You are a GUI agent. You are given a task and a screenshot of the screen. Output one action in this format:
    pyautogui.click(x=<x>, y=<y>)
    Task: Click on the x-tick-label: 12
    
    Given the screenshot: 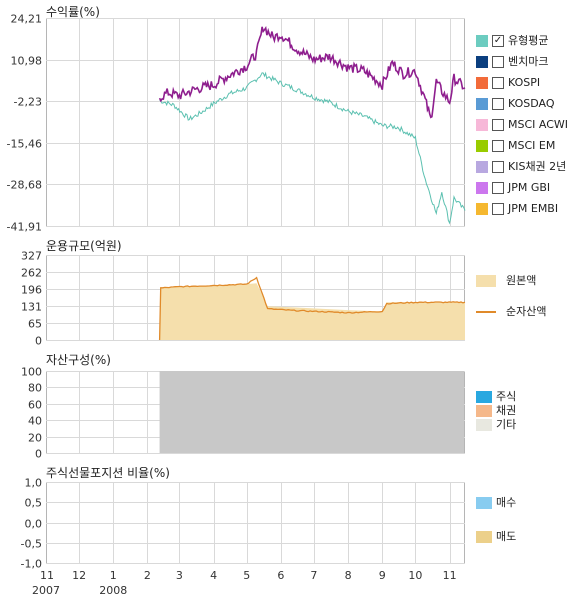 What is the action you would take?
    pyautogui.click(x=79, y=575)
    